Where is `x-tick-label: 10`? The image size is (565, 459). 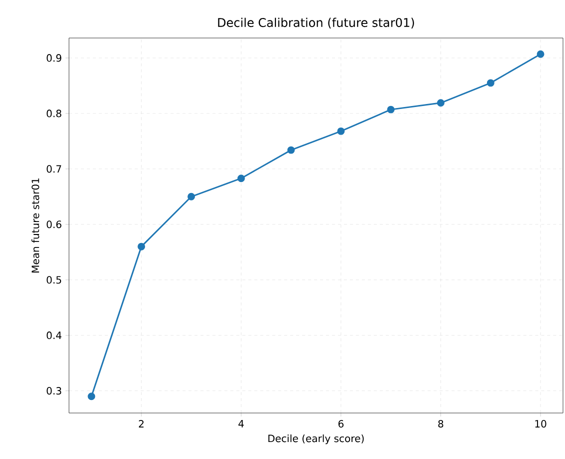 x-tick-label: 10 is located at coordinates (540, 424).